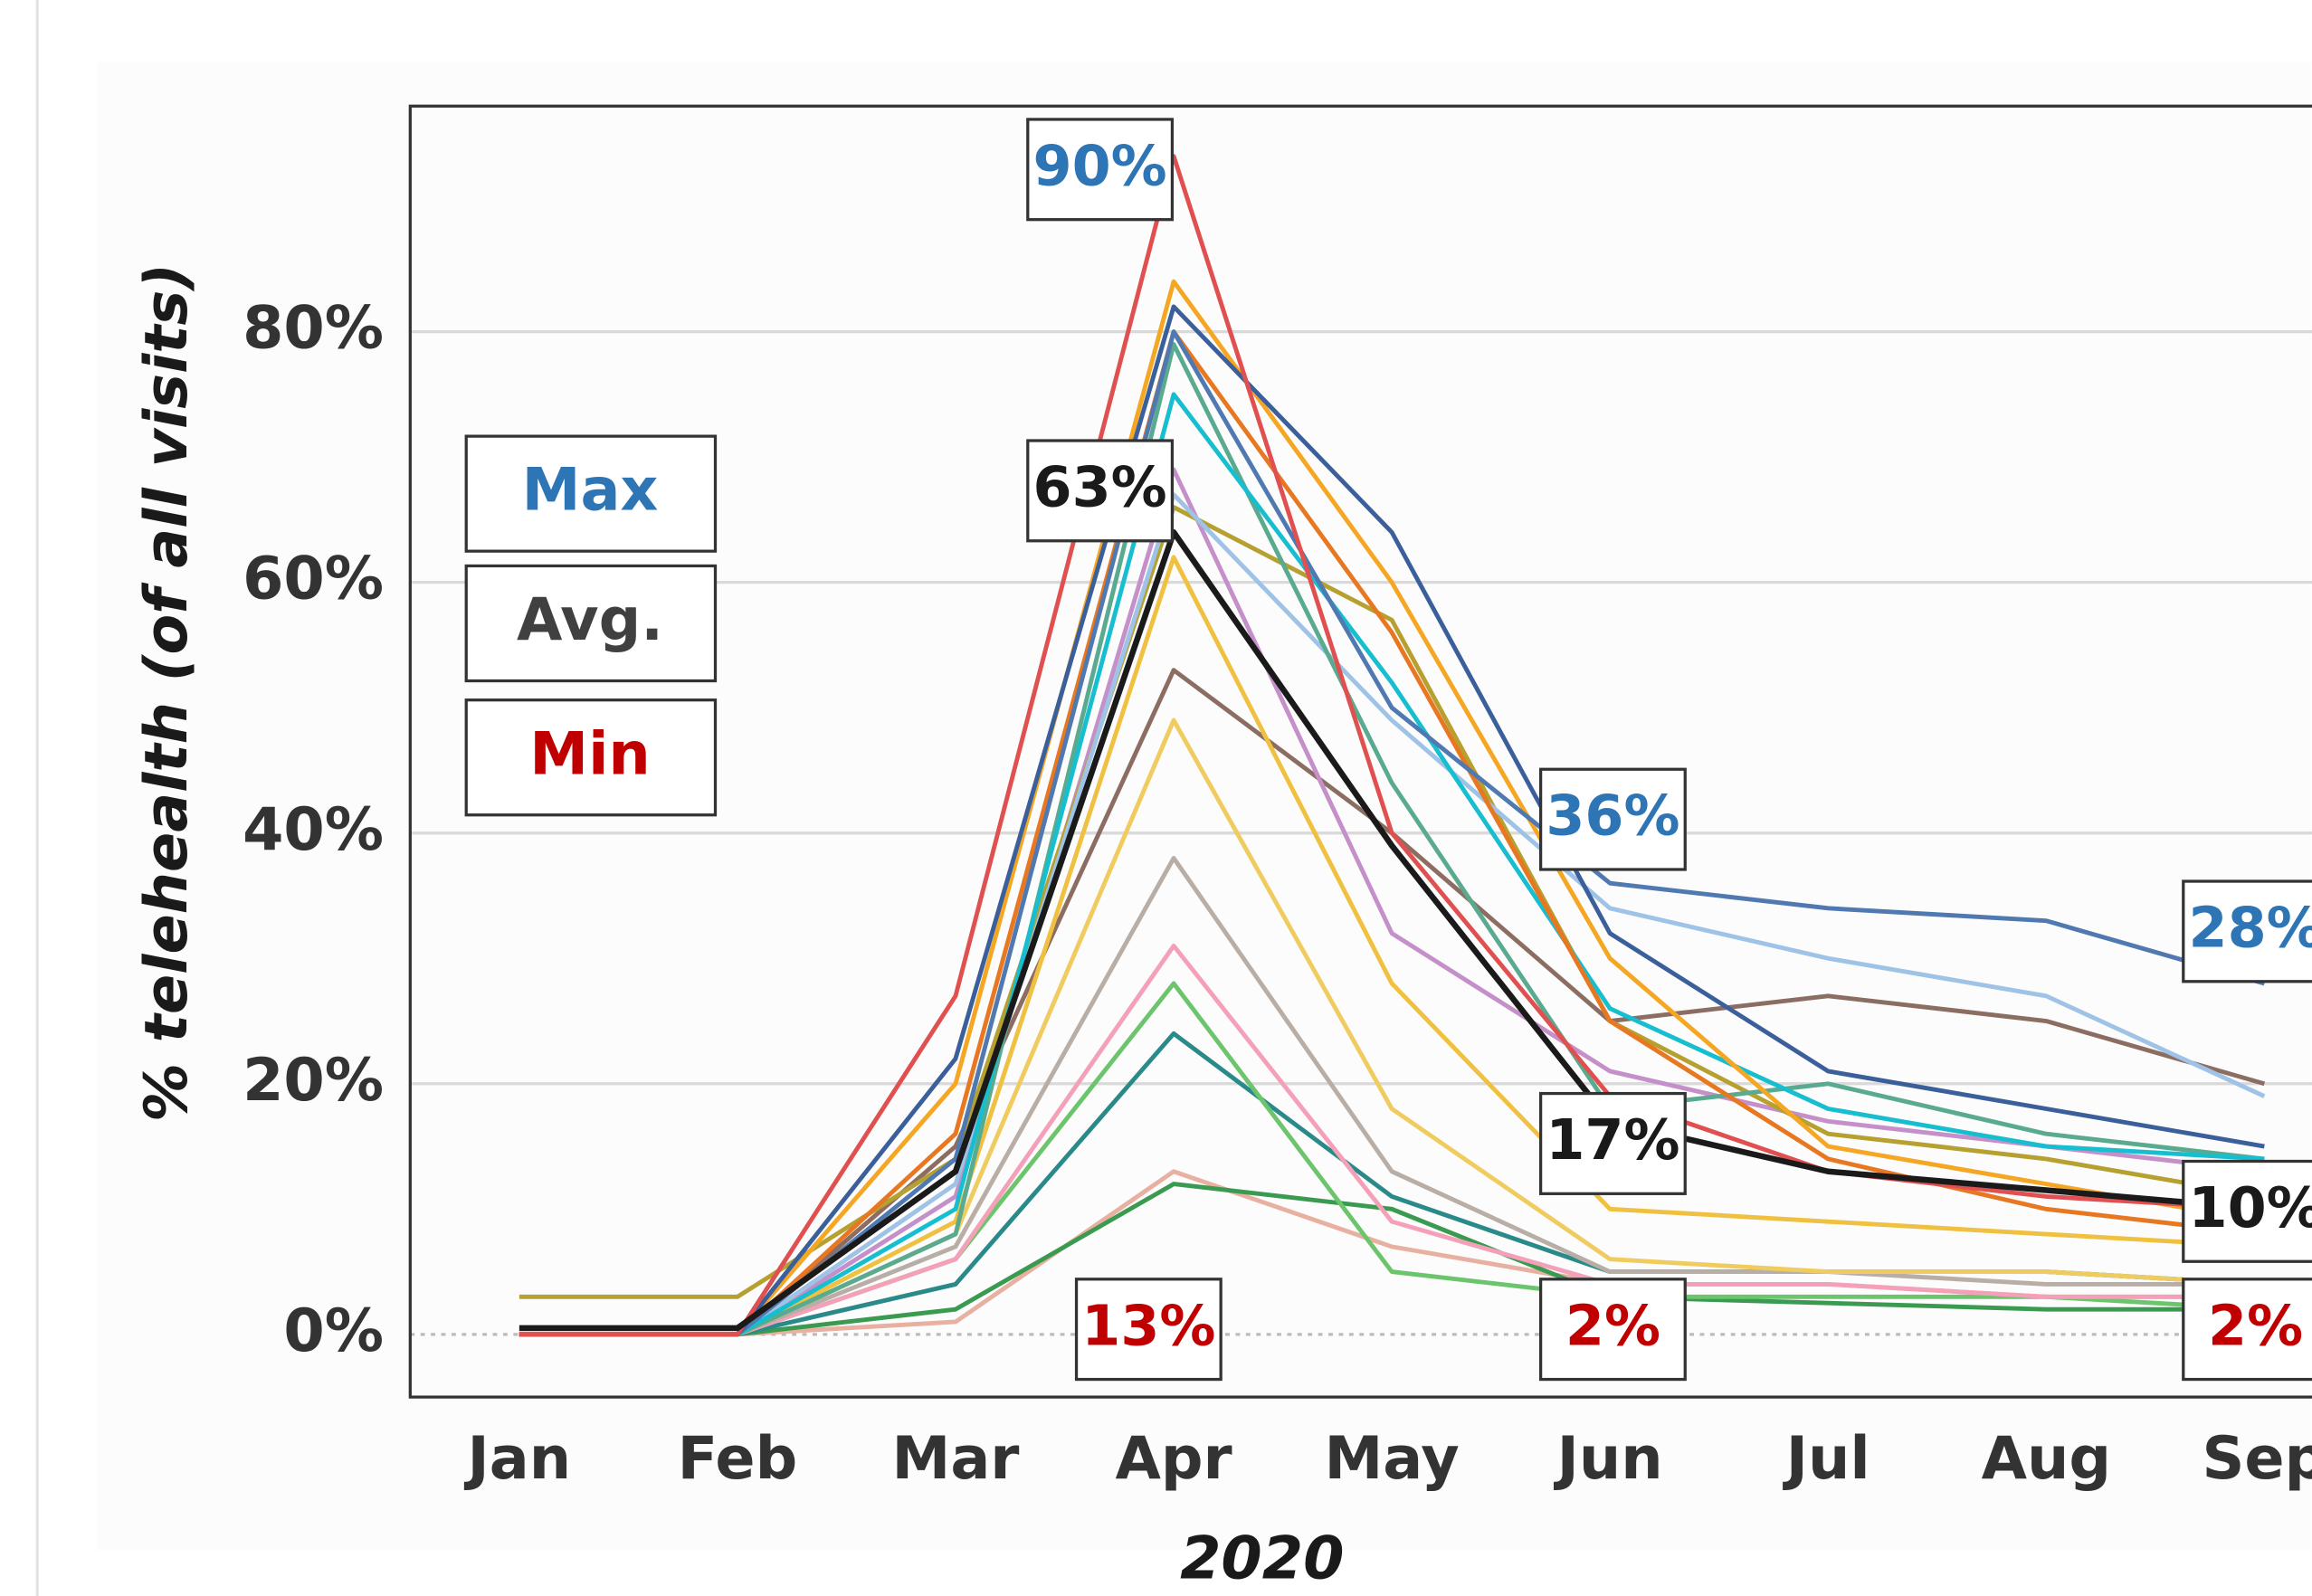  Describe the element at coordinates (1148, 1325) in the screenshot. I see `annotation: 13%` at that location.